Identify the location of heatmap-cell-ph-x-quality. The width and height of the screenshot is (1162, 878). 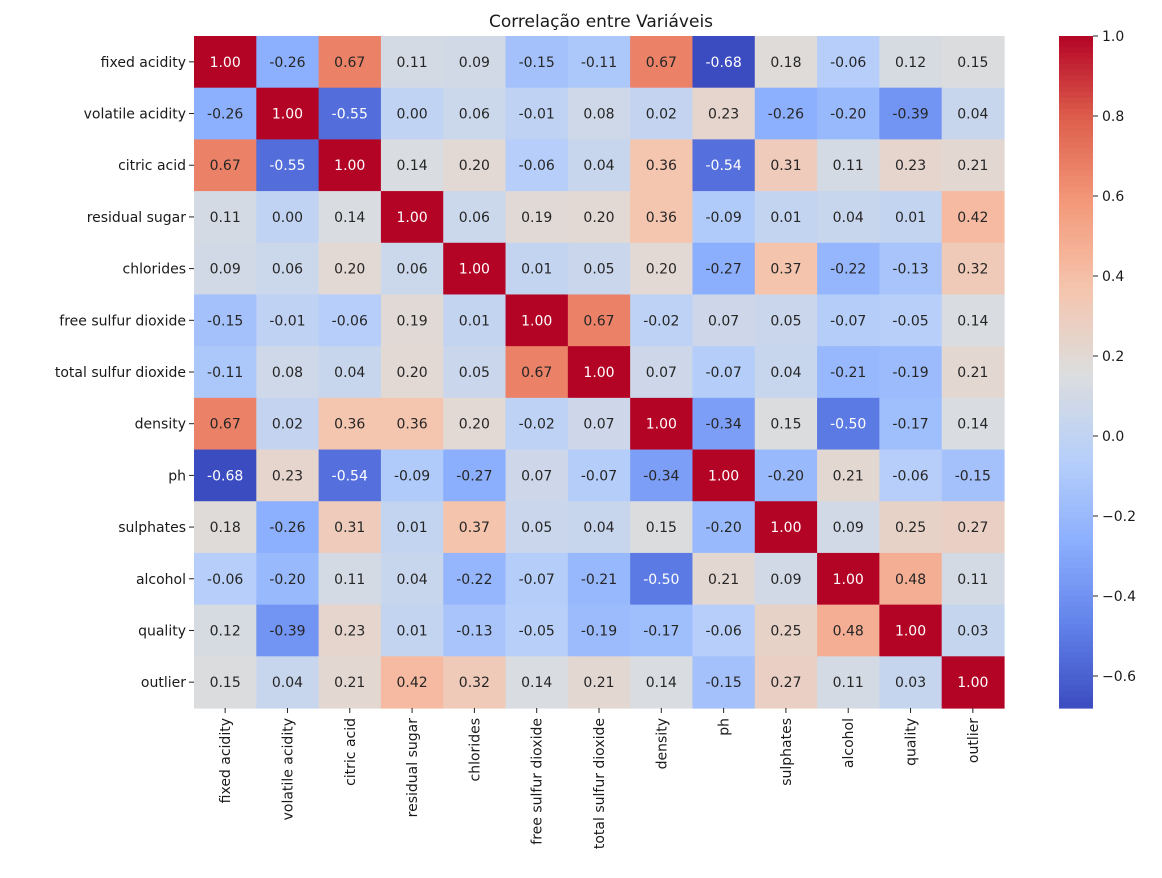
(911, 475).